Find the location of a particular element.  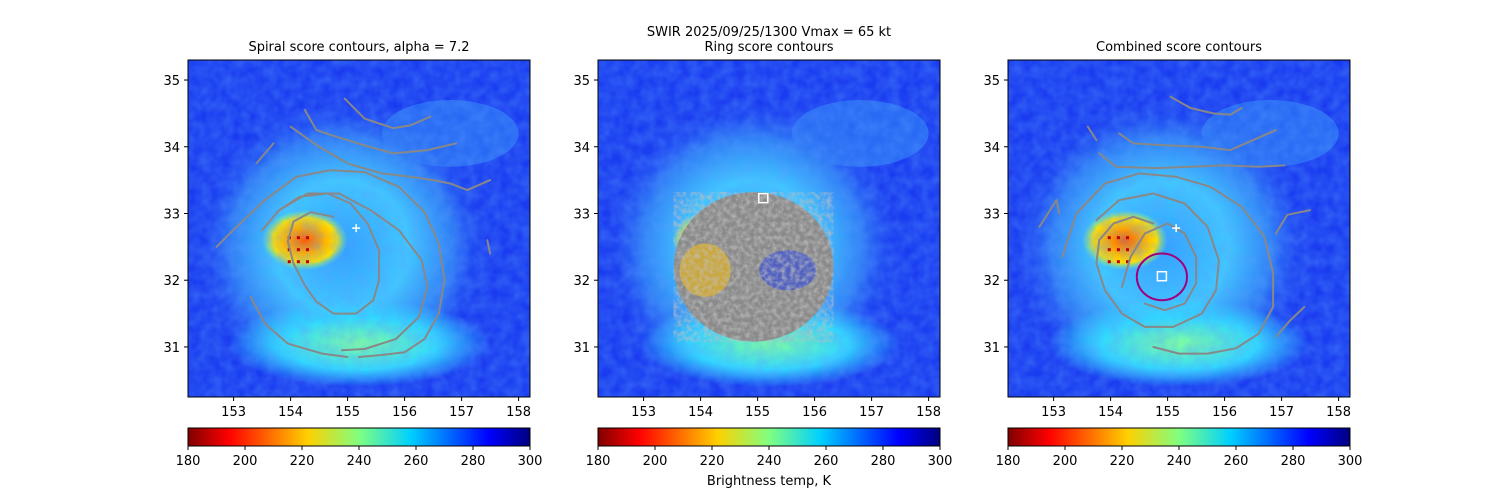

panel-title: Spiral score contours, alpha = 7.2 is located at coordinates (358, 47).